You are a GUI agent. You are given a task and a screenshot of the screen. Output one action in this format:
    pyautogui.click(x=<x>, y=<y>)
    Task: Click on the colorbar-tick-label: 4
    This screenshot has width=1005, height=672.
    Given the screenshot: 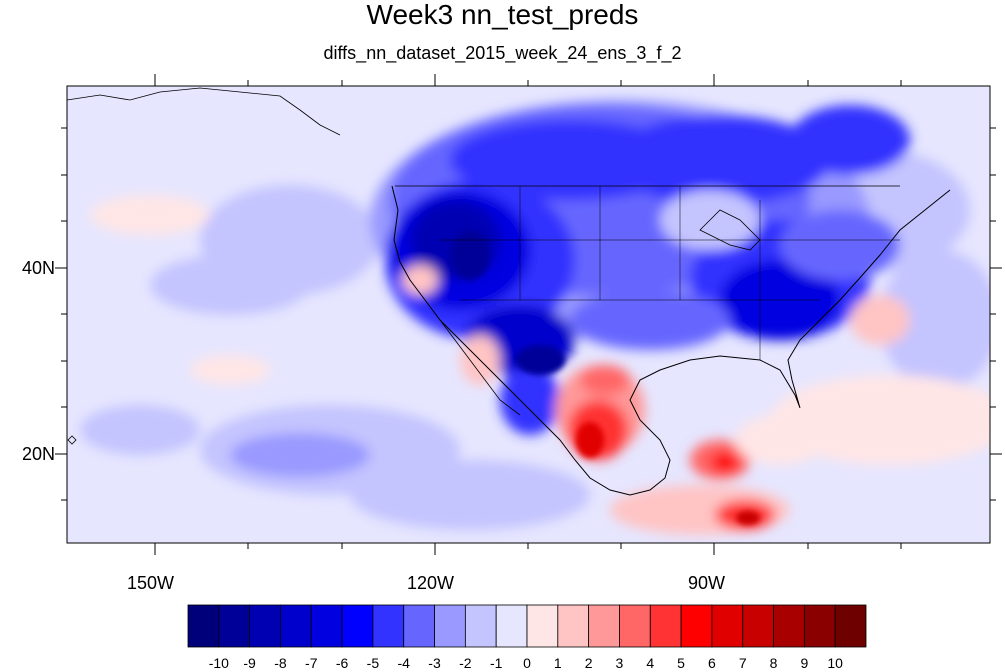 What is the action you would take?
    pyautogui.click(x=650, y=663)
    